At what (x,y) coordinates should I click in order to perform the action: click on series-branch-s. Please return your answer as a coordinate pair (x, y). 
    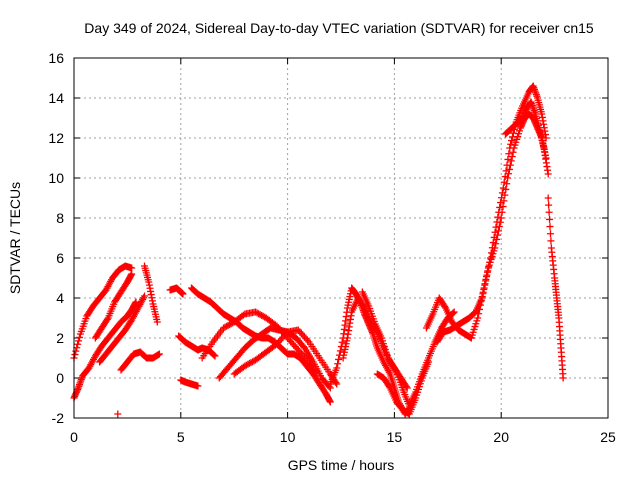
    Looking at the image, I should click on (491, 228).